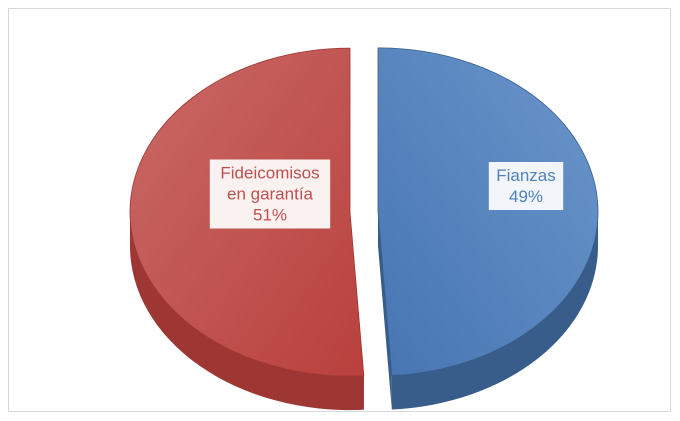  What do you see at coordinates (386, 194) in the screenshot?
I see `labels-layer: Fideicomisos en garantía 51% Fianzas 49%` at bounding box center [386, 194].